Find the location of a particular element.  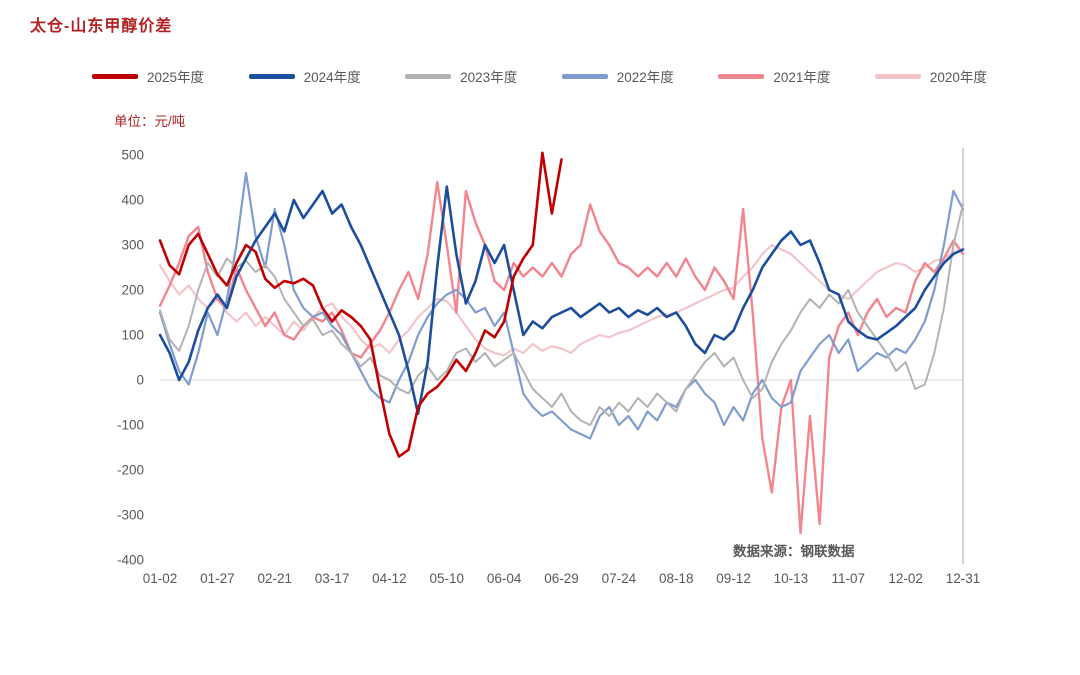

x-tick-label: 07-24 is located at coordinates (619, 578).